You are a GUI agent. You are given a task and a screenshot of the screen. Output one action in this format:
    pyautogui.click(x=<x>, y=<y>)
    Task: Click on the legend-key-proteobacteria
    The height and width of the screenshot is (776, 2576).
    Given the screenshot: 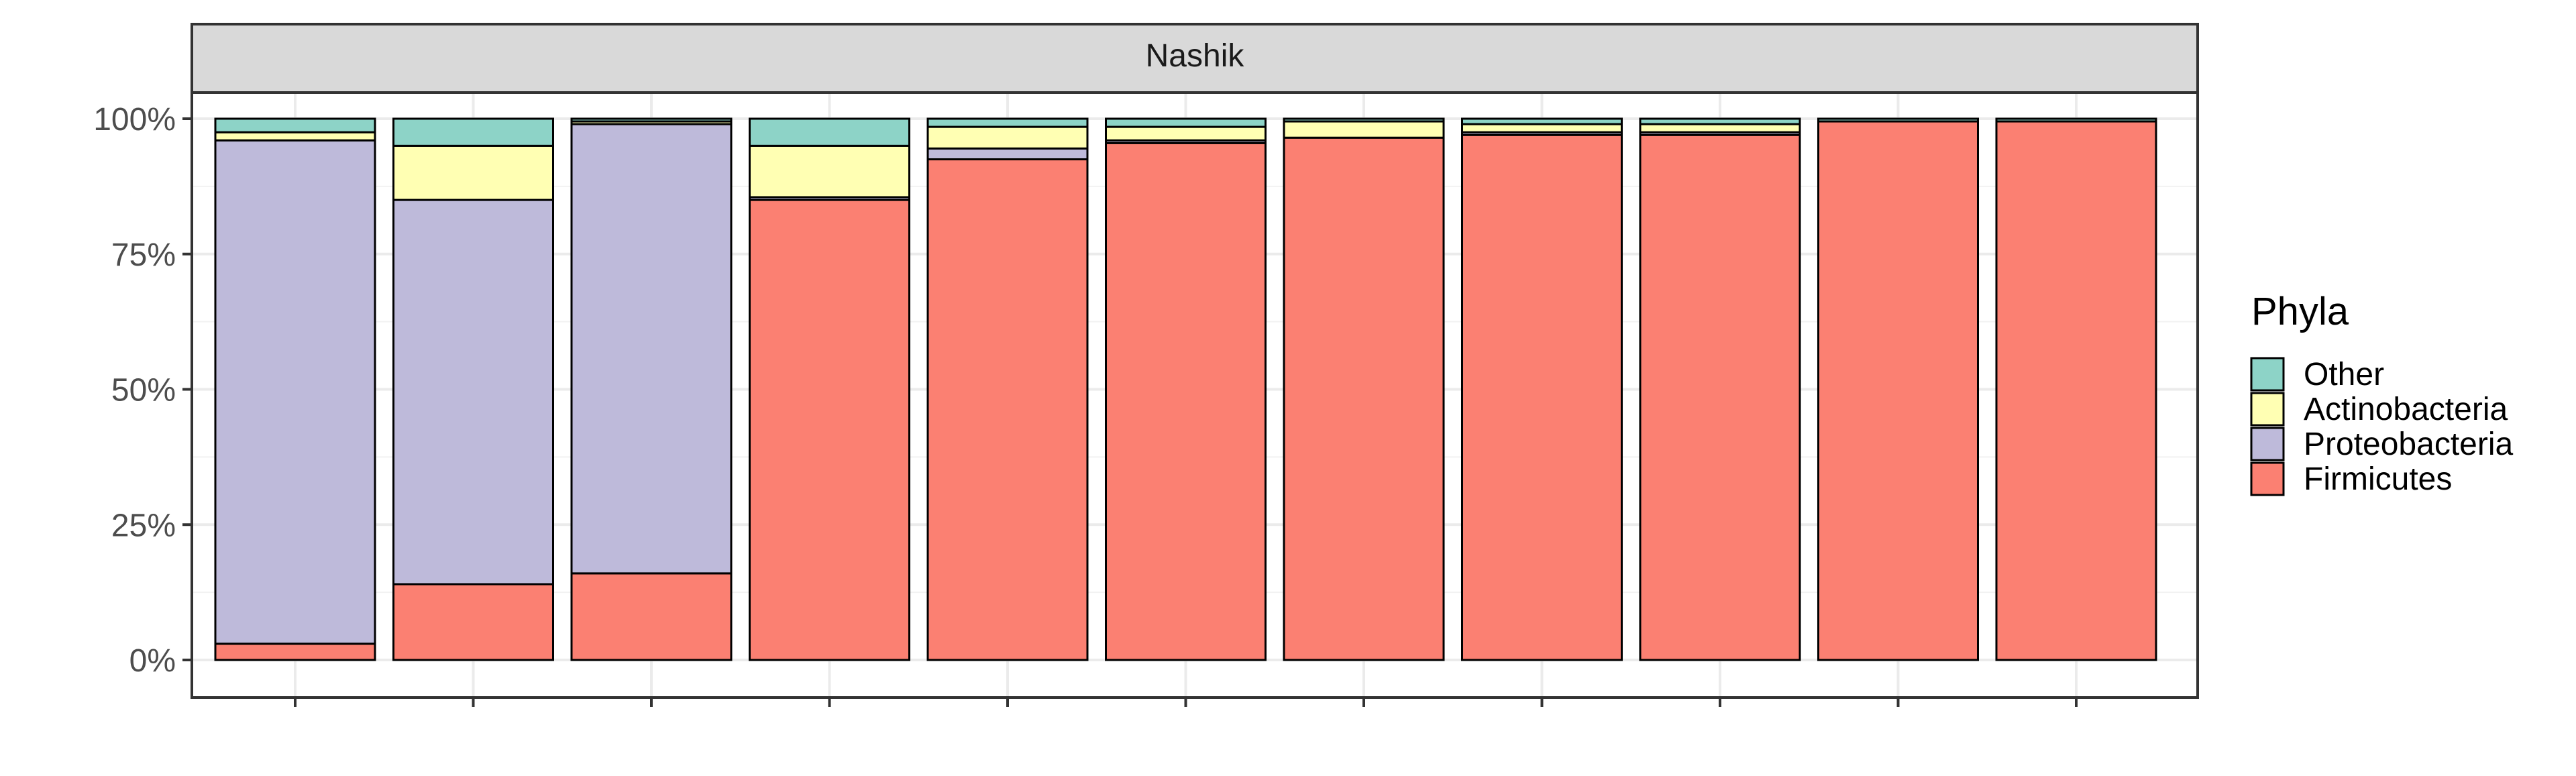 What is the action you would take?
    pyautogui.click(x=2267, y=444)
    